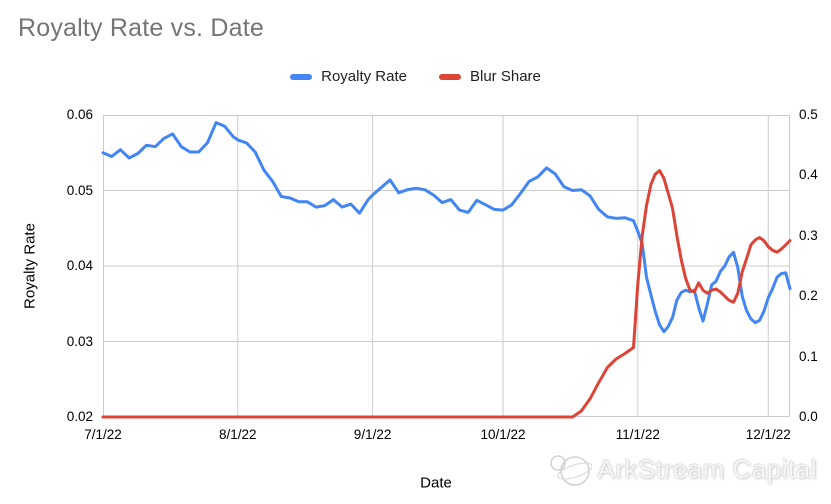 This screenshot has width=831, height=504. What do you see at coordinates (768, 434) in the screenshot?
I see `x-axis-tick: 12/1/22` at bounding box center [768, 434].